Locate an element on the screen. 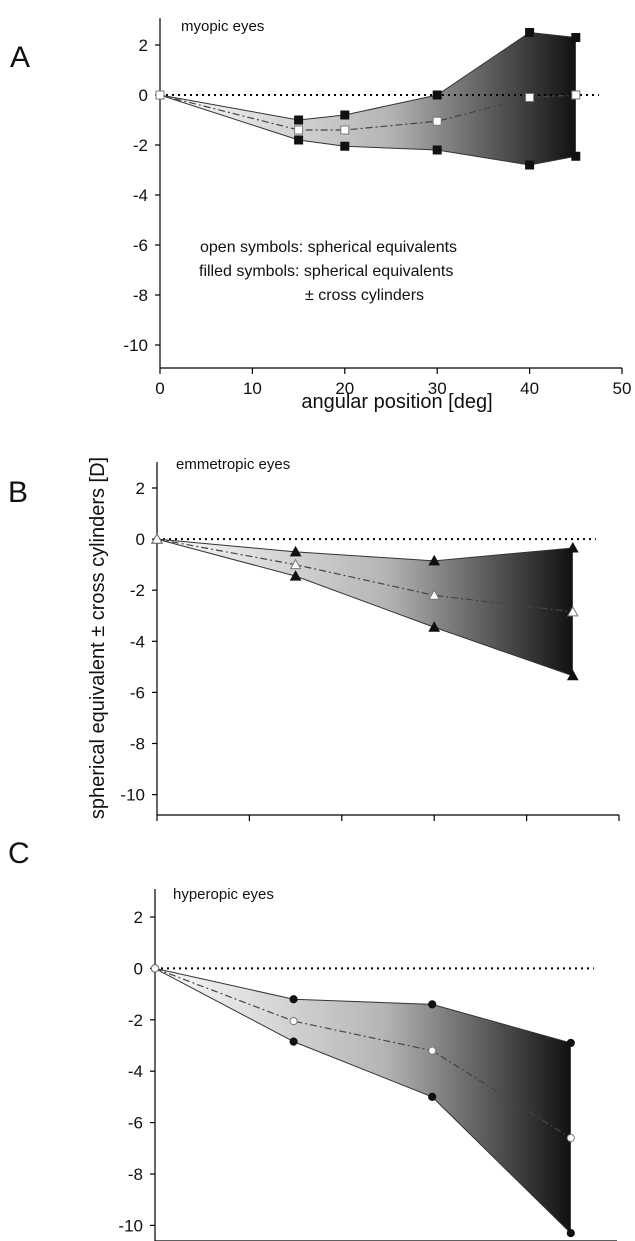 The image size is (635, 1241). y-tick-label-b: -6 is located at coordinates (137, 692).